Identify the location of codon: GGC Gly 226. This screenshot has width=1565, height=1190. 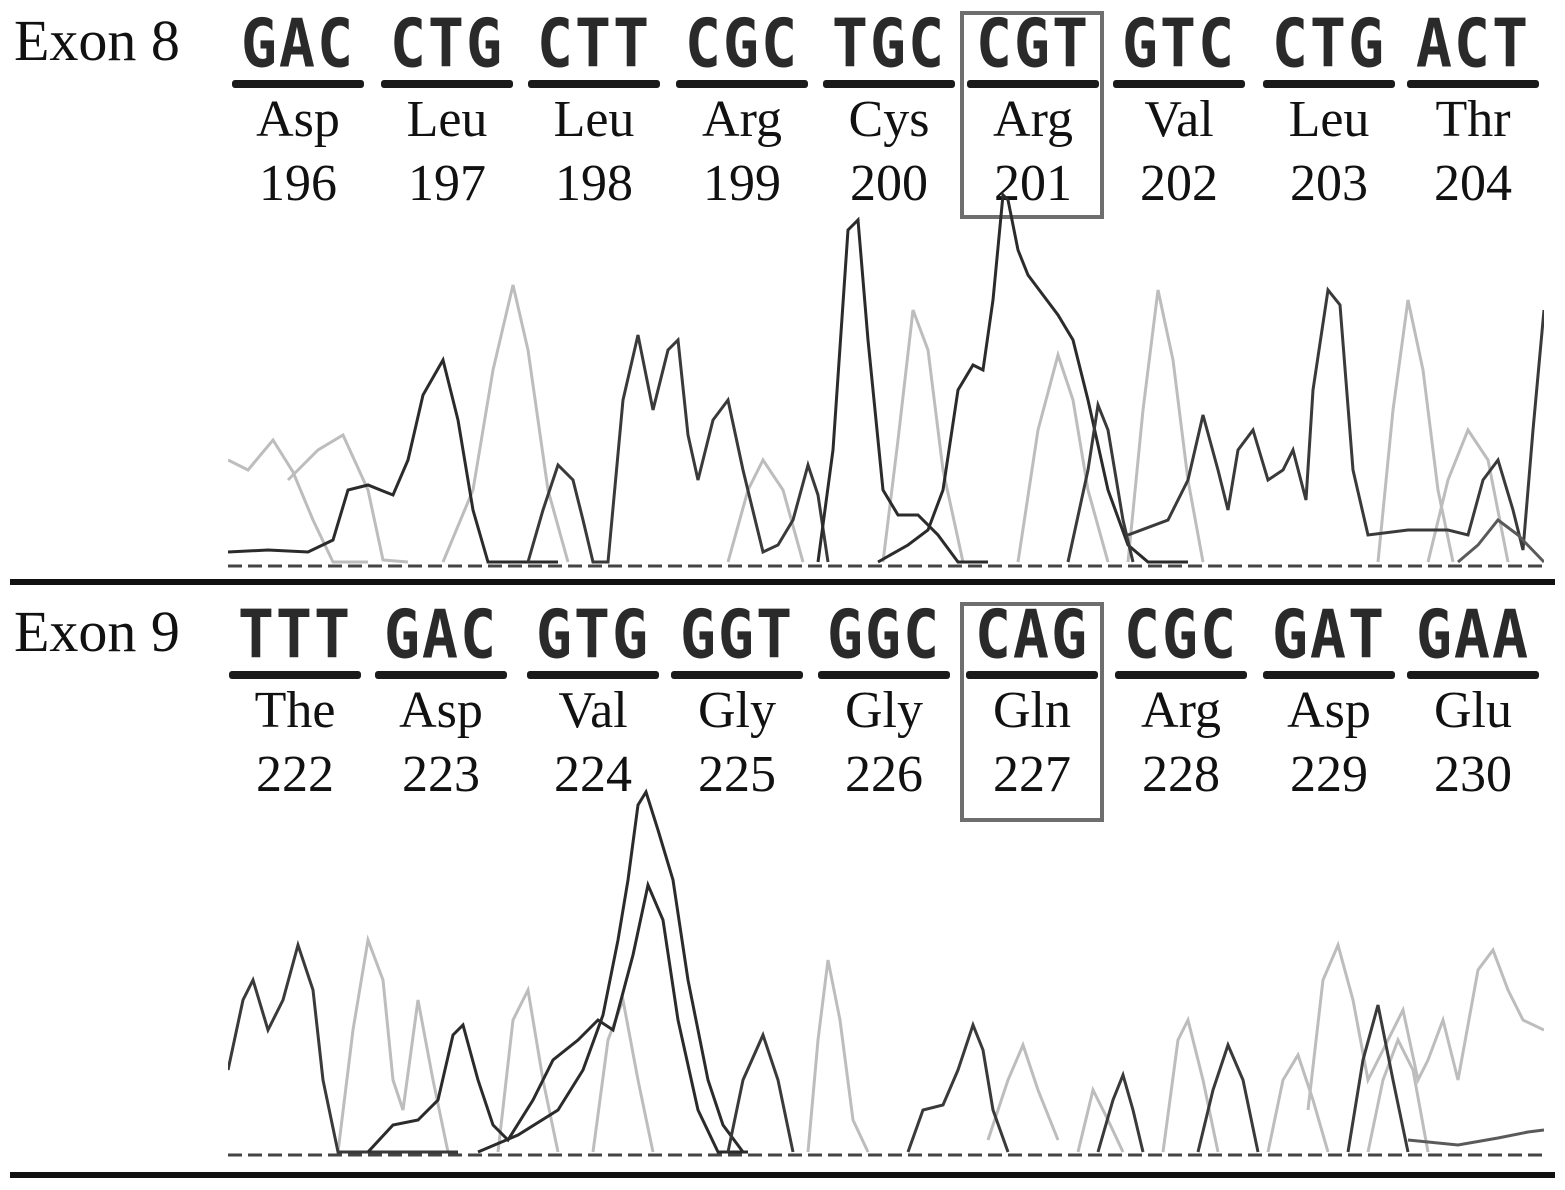
(884, 702).